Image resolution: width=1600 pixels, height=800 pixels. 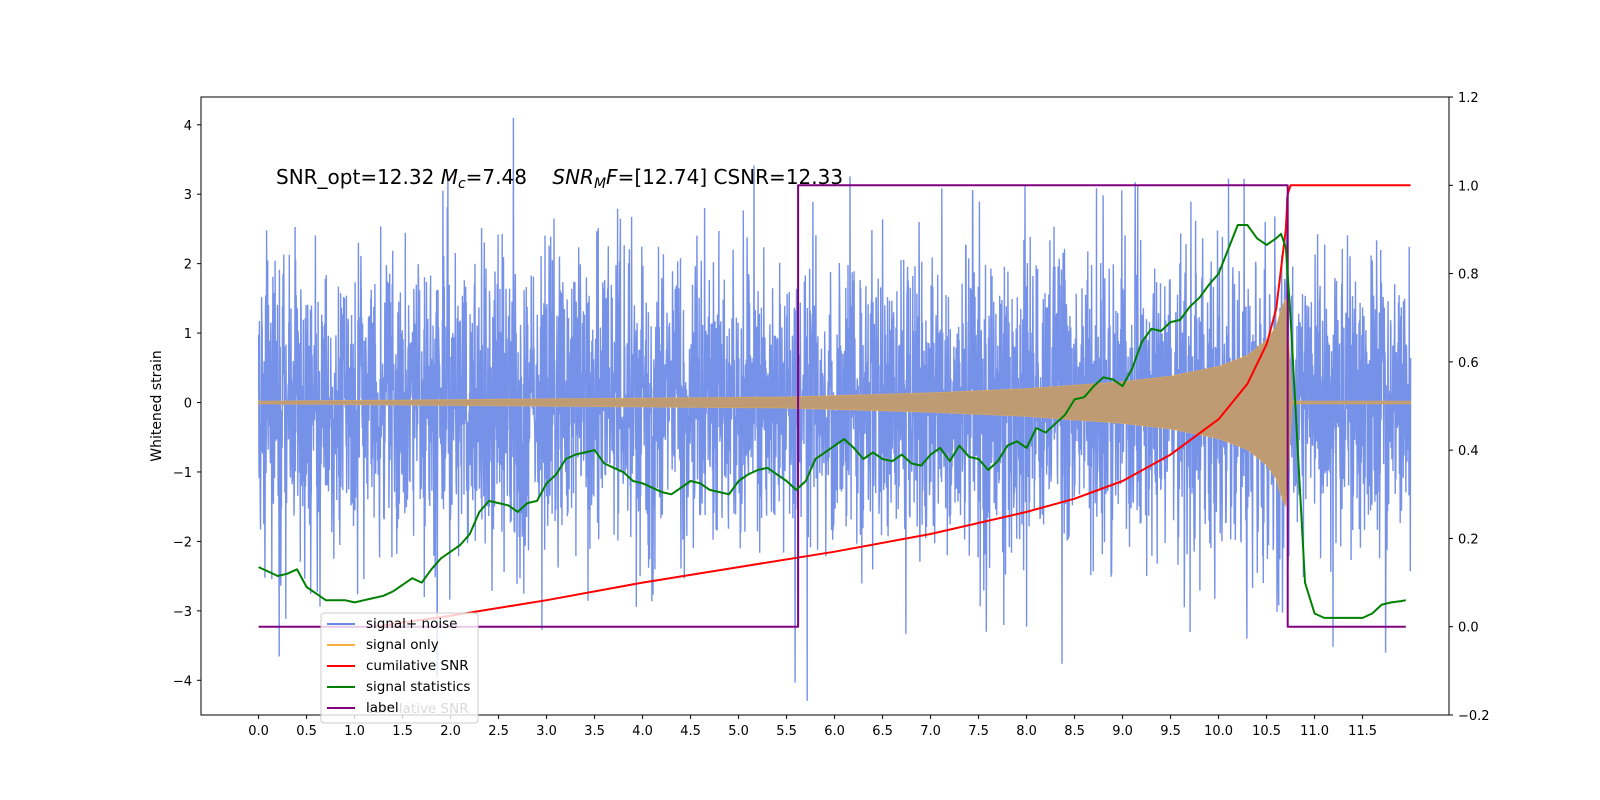 I want to click on y-tick-label: 4, so click(x=188, y=126).